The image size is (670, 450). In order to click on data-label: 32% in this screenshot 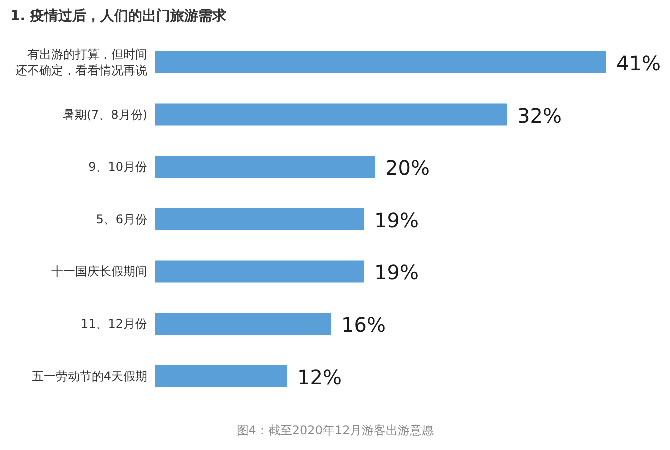, I will do `click(540, 116)`.